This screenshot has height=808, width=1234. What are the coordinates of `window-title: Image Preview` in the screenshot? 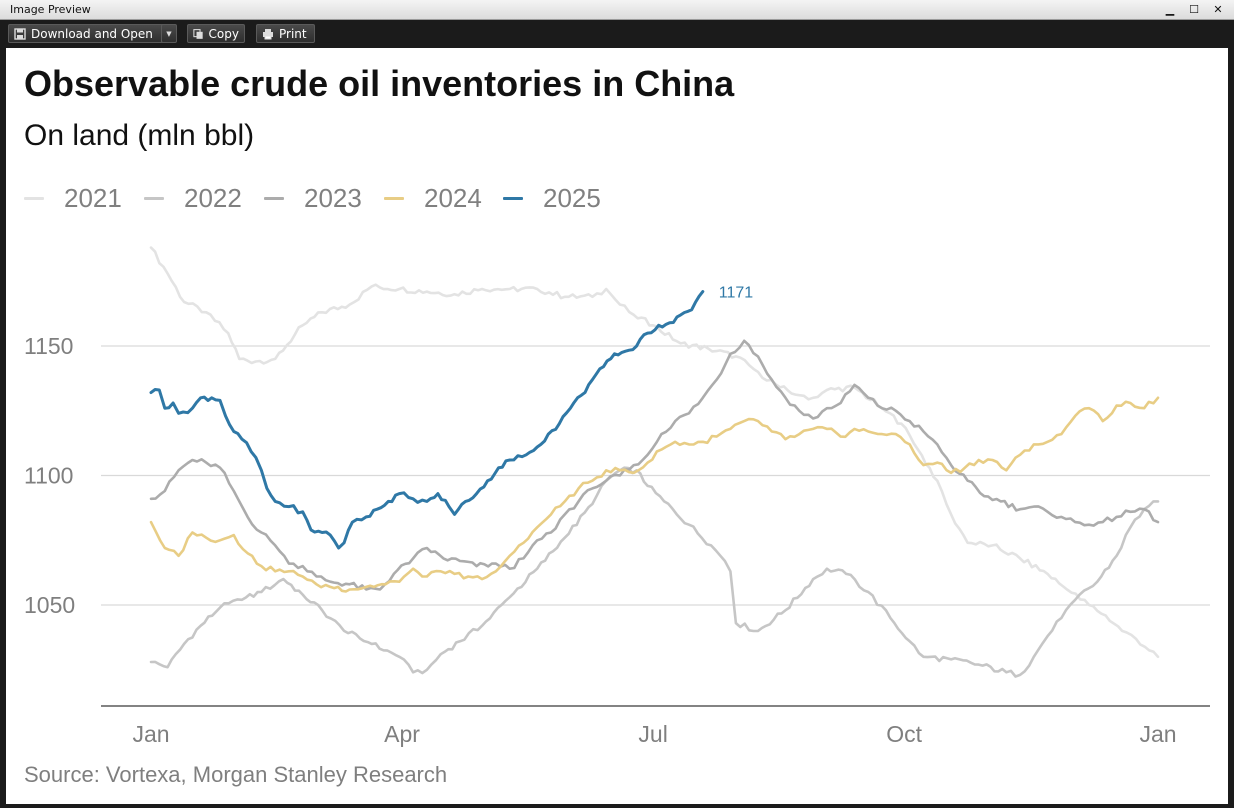 It's located at (50, 9).